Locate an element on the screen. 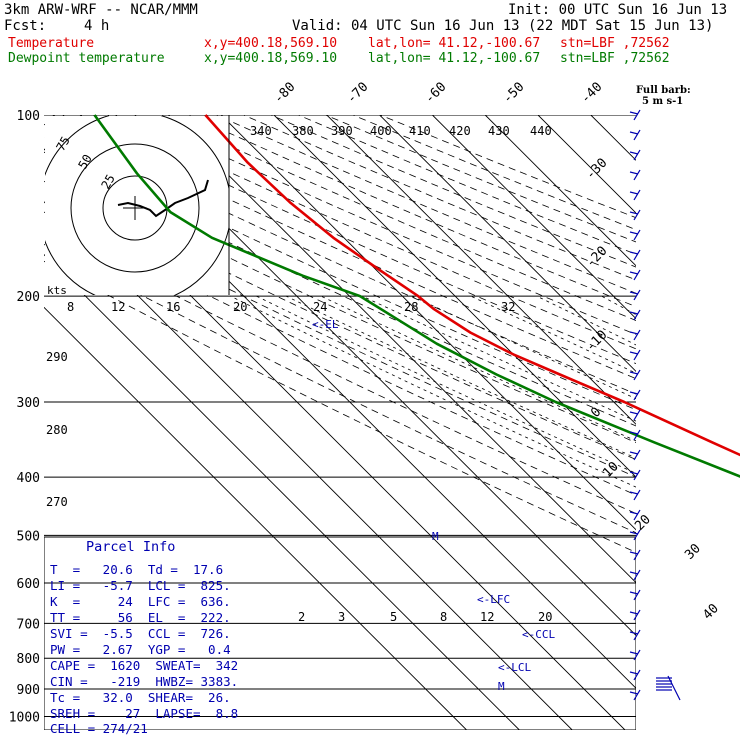 The height and width of the screenshot is (740, 740). temperature-station: stn=LBF ,72562 is located at coordinates (615, 43).